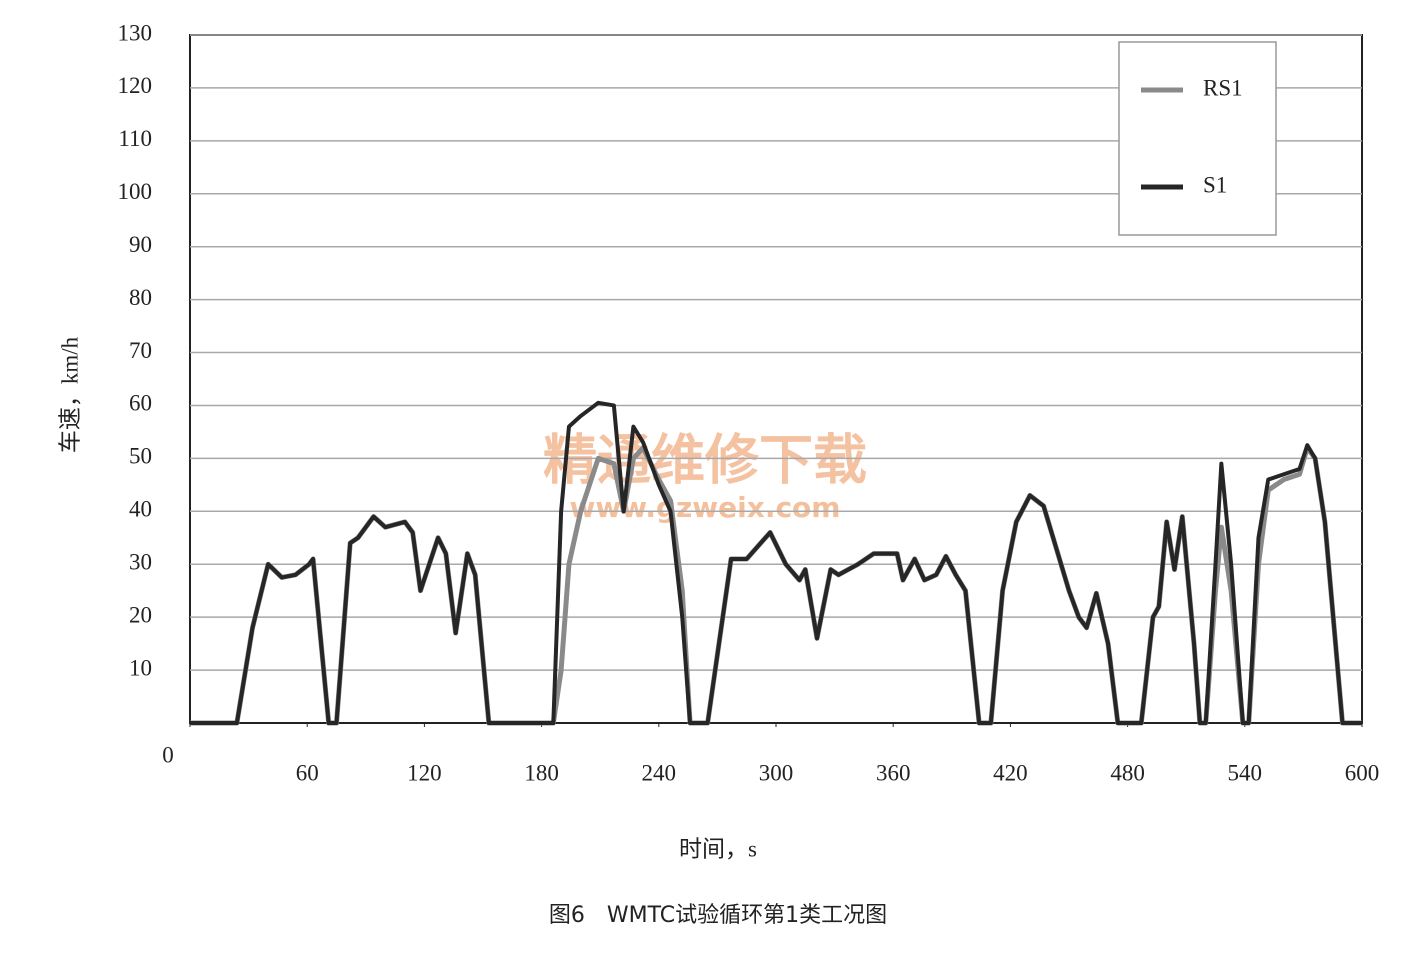 Image resolution: width=1410 pixels, height=964 pixels. Describe the element at coordinates (135, 85) in the screenshot. I see `y-tick-label: 120` at that location.